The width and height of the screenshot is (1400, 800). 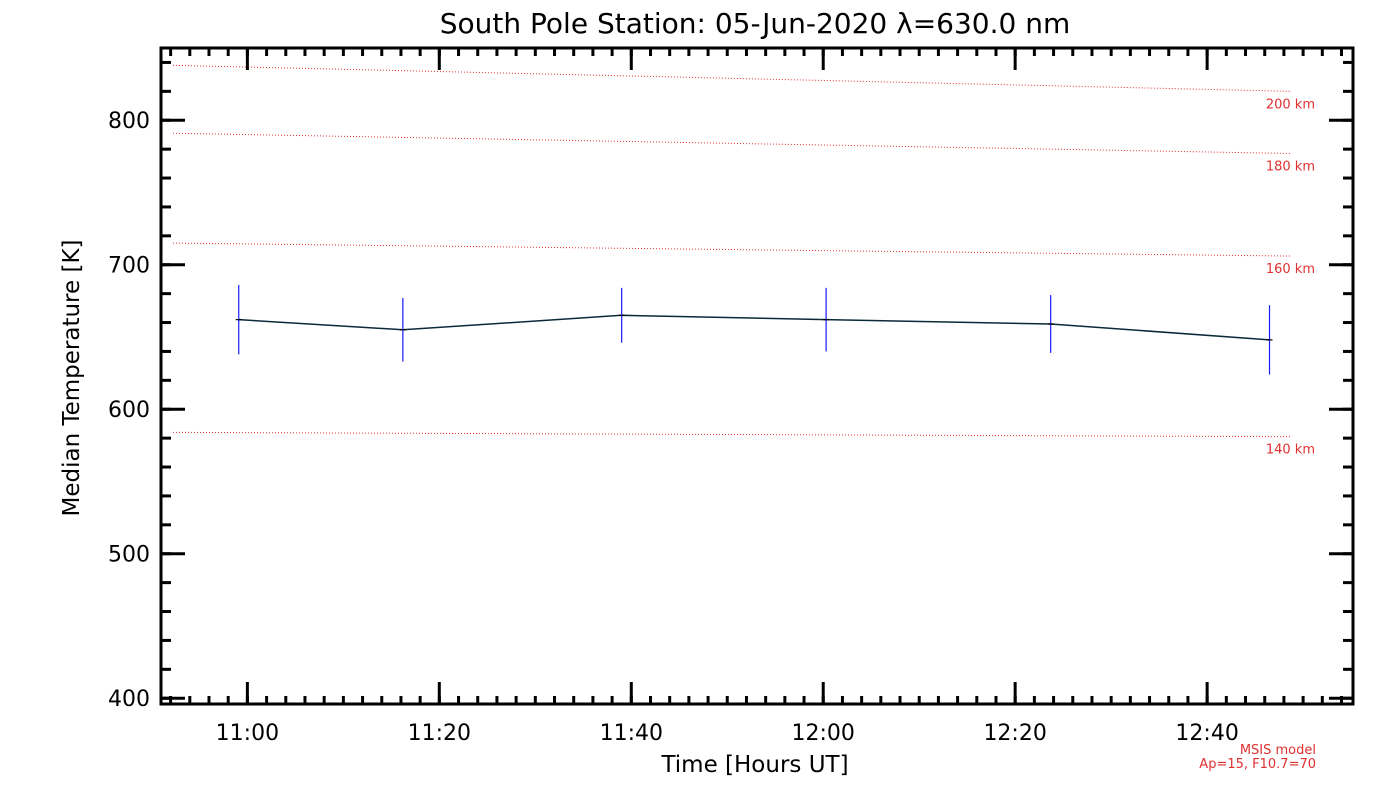 I want to click on y-tick-label: 800, so click(x=129, y=121).